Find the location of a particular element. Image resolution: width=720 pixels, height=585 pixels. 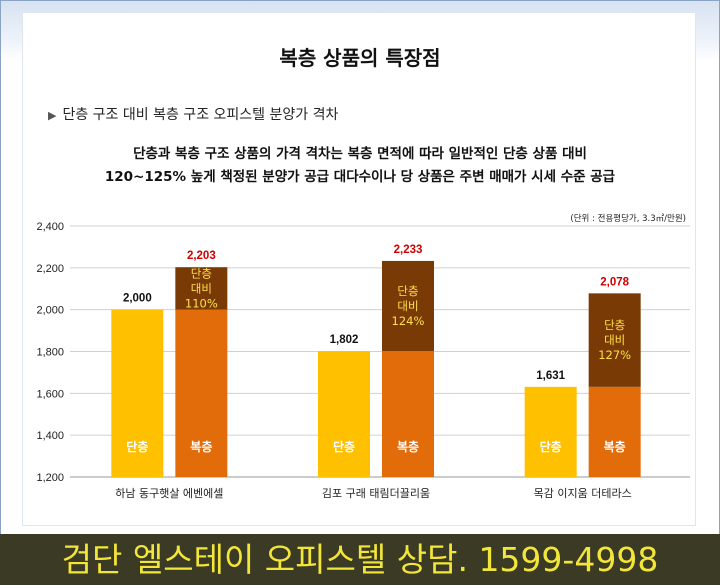

value-label-duplex: 2,203 is located at coordinates (201, 256).